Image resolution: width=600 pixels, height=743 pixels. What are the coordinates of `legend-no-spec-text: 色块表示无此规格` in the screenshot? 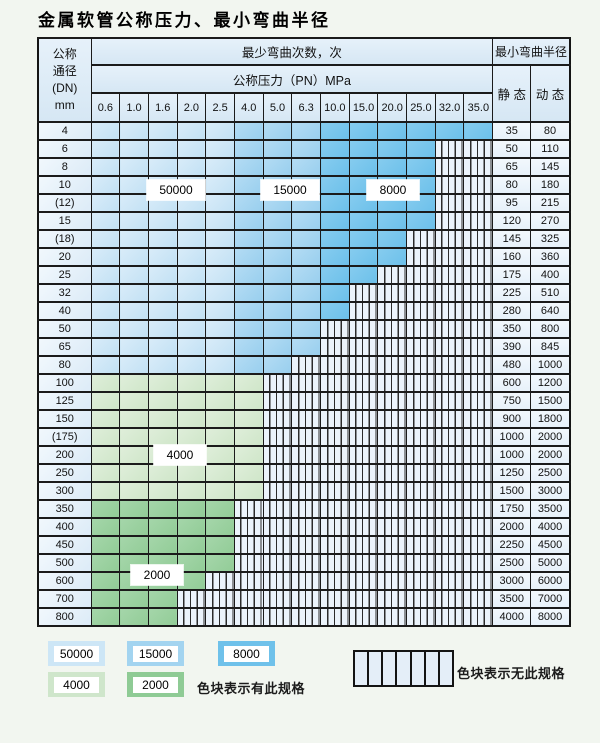 It's located at (511, 673).